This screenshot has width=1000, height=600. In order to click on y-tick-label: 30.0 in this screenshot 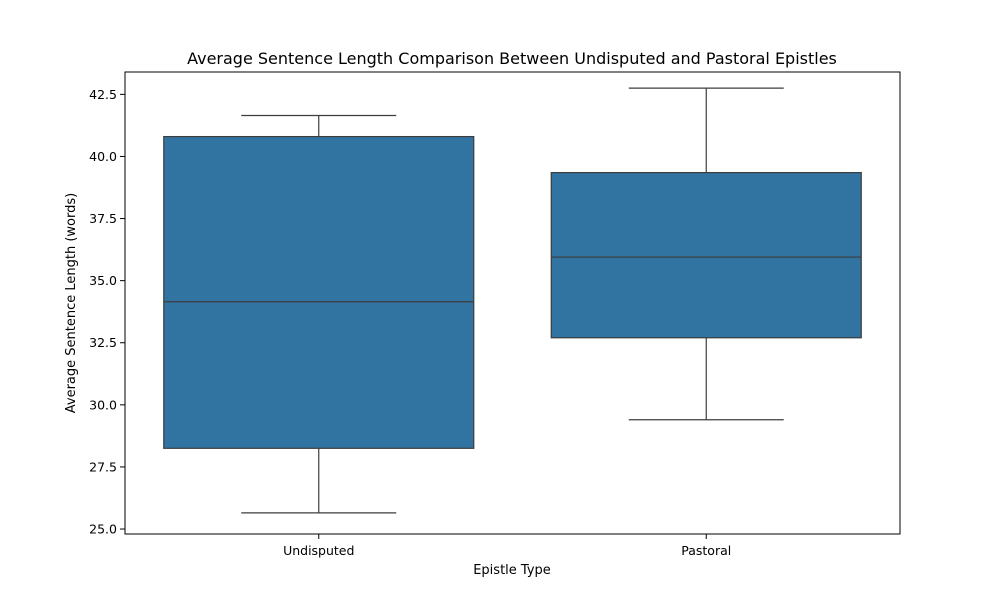, I will do `click(103, 404)`.